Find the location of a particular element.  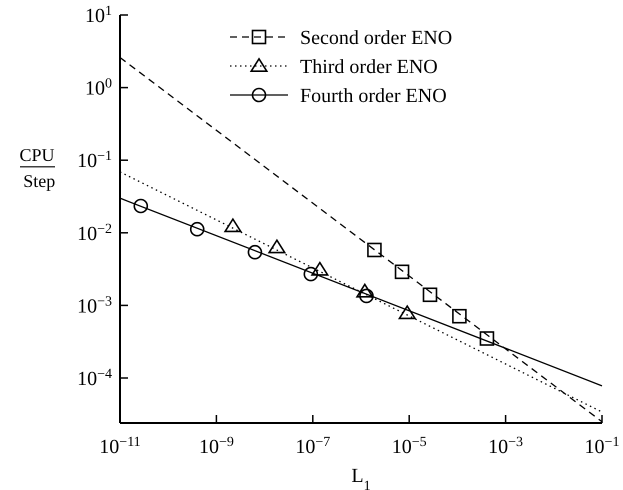

legend-label: Third order ENO is located at coordinates (369, 67).